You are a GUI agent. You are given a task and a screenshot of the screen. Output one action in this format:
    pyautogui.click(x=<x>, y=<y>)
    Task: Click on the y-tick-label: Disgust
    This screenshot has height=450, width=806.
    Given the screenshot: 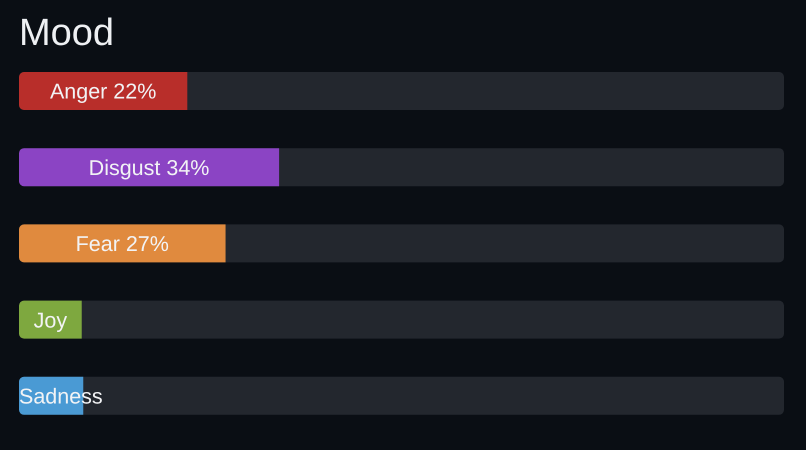 What is the action you would take?
    pyautogui.click(x=124, y=168)
    